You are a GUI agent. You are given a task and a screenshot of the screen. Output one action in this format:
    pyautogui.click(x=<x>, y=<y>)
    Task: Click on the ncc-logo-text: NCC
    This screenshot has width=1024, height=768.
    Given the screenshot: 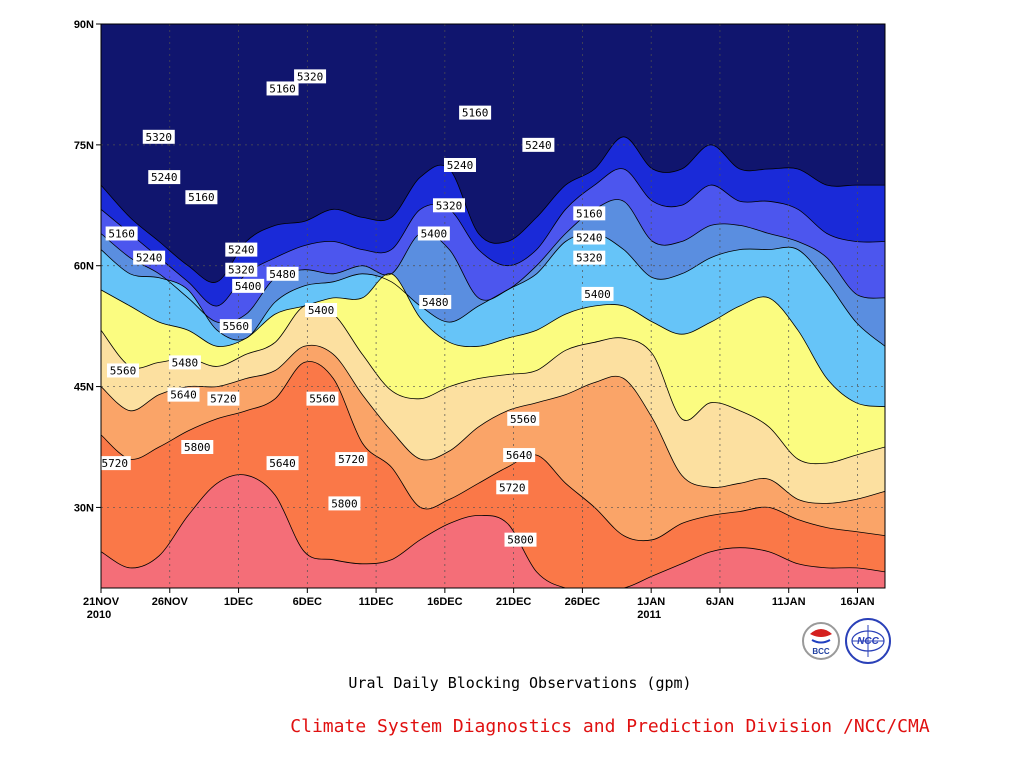 What is the action you would take?
    pyautogui.click(x=868, y=641)
    